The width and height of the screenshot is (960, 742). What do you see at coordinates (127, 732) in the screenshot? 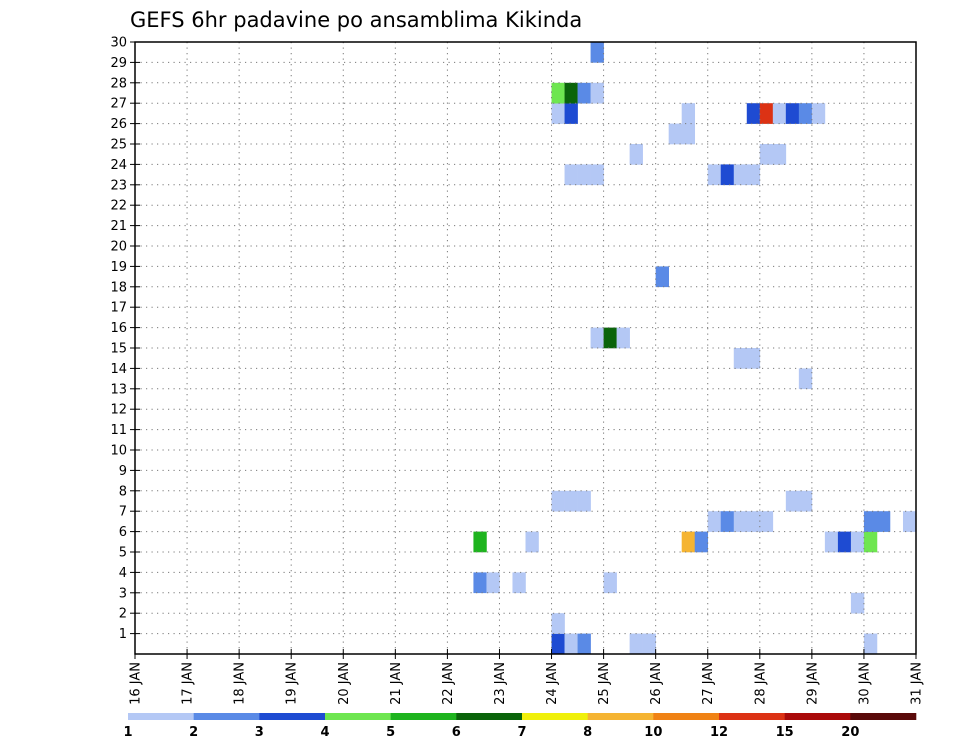
I see `colorbar-label: 1` at bounding box center [127, 732].